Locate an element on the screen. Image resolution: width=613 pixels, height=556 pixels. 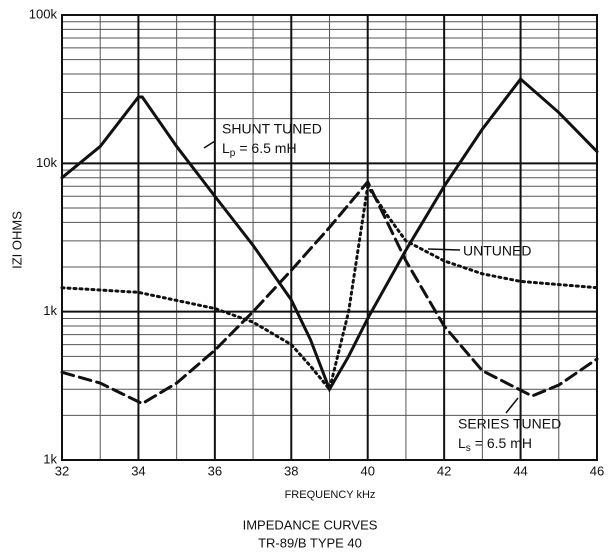
param-subscript: s is located at coordinates (468, 448).